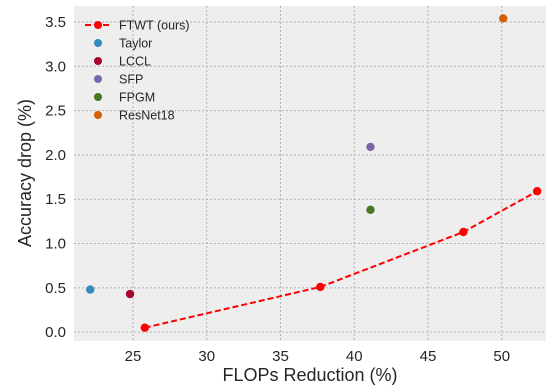 Image resolution: width=551 pixels, height=388 pixels. I want to click on x-tick-label: 30, so click(206, 356).